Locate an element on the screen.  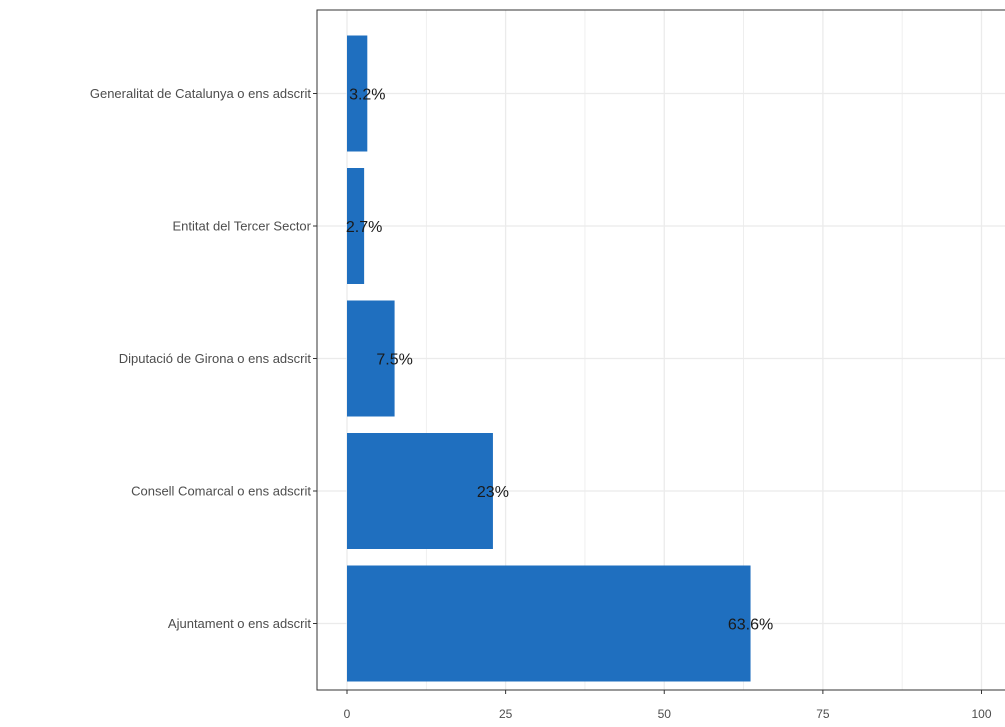
x-tick-label: 100 is located at coordinates (981, 714).